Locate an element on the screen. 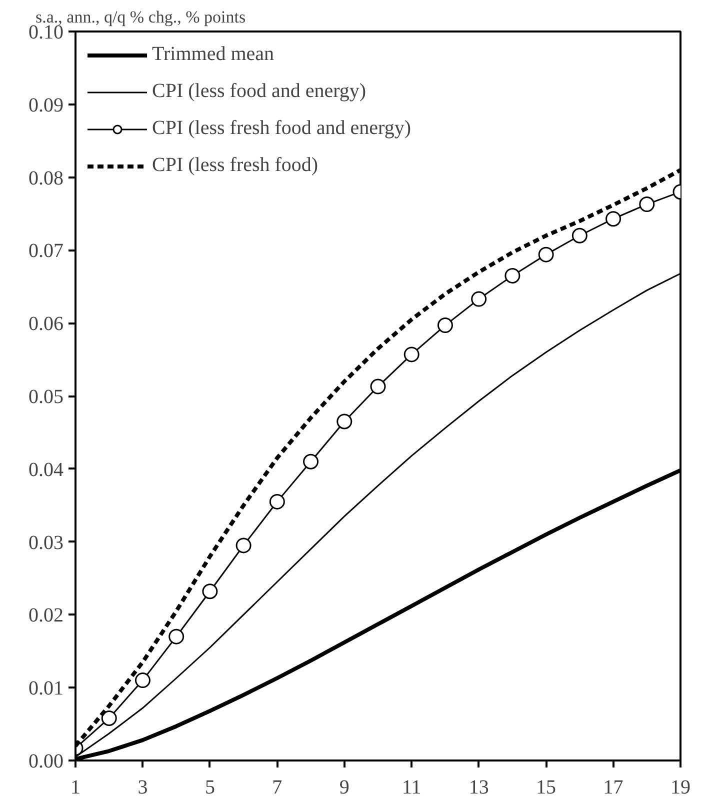 The height and width of the screenshot is (805, 705). y-tick-label: 0.04 is located at coordinates (46, 469).